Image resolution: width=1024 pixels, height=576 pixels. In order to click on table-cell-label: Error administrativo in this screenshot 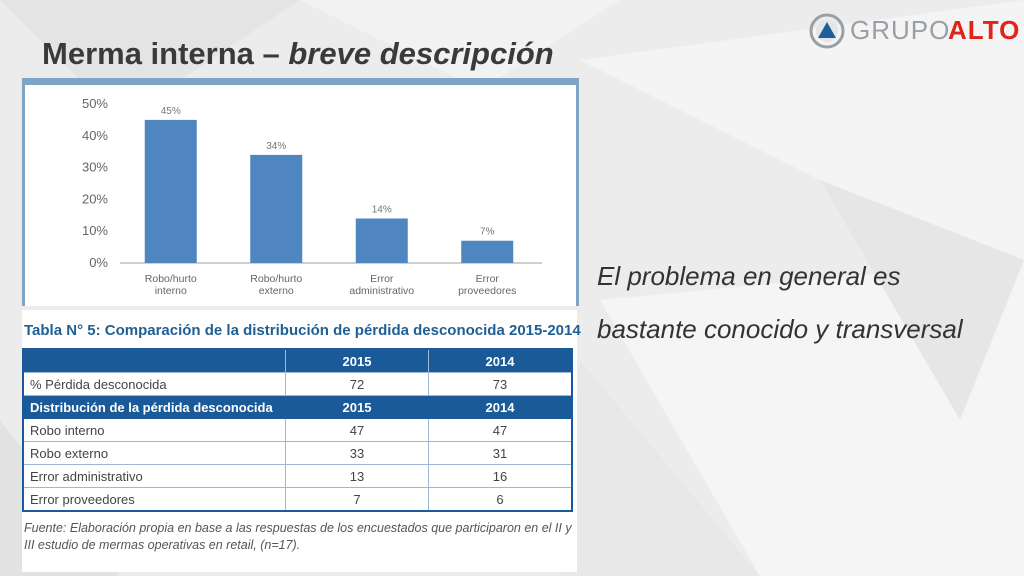, I will do `click(154, 476)`.